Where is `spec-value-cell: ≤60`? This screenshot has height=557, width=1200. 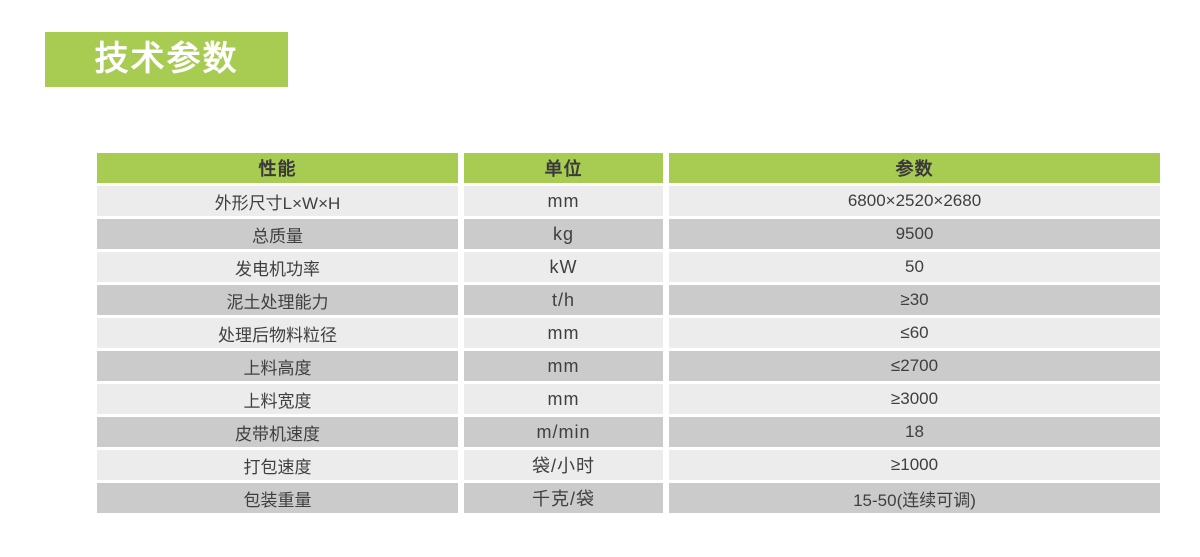 spec-value-cell: ≤60 is located at coordinates (914, 333).